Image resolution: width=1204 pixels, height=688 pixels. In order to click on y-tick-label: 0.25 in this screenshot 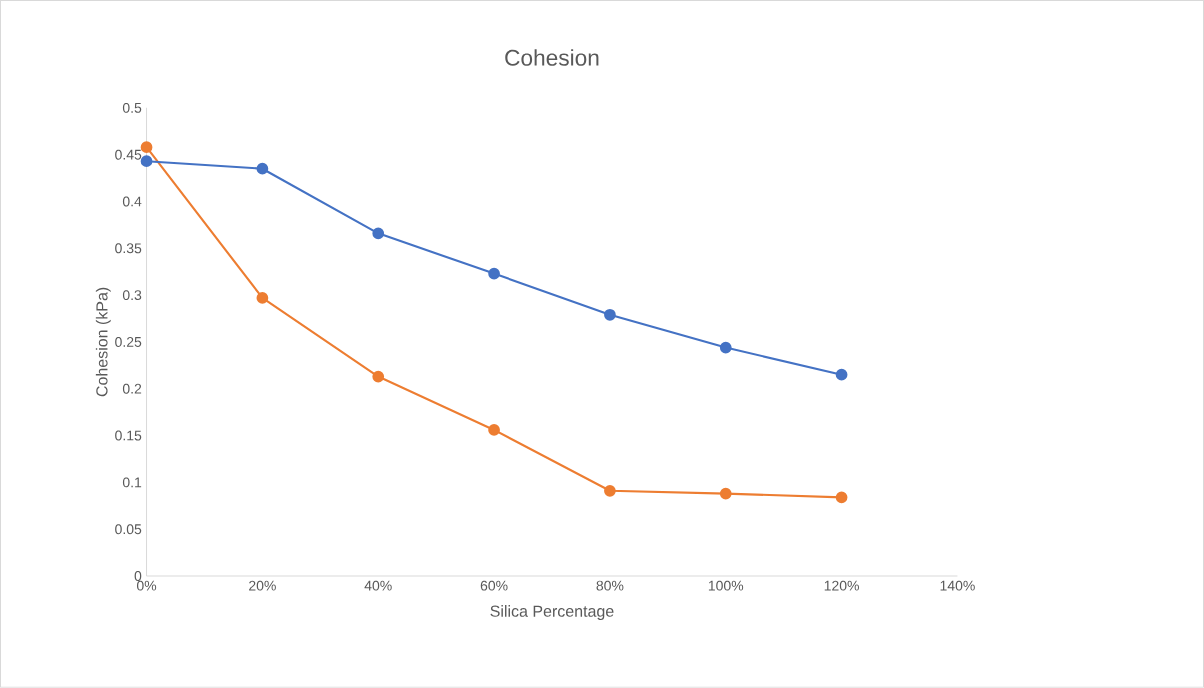, I will do `click(128, 342)`.